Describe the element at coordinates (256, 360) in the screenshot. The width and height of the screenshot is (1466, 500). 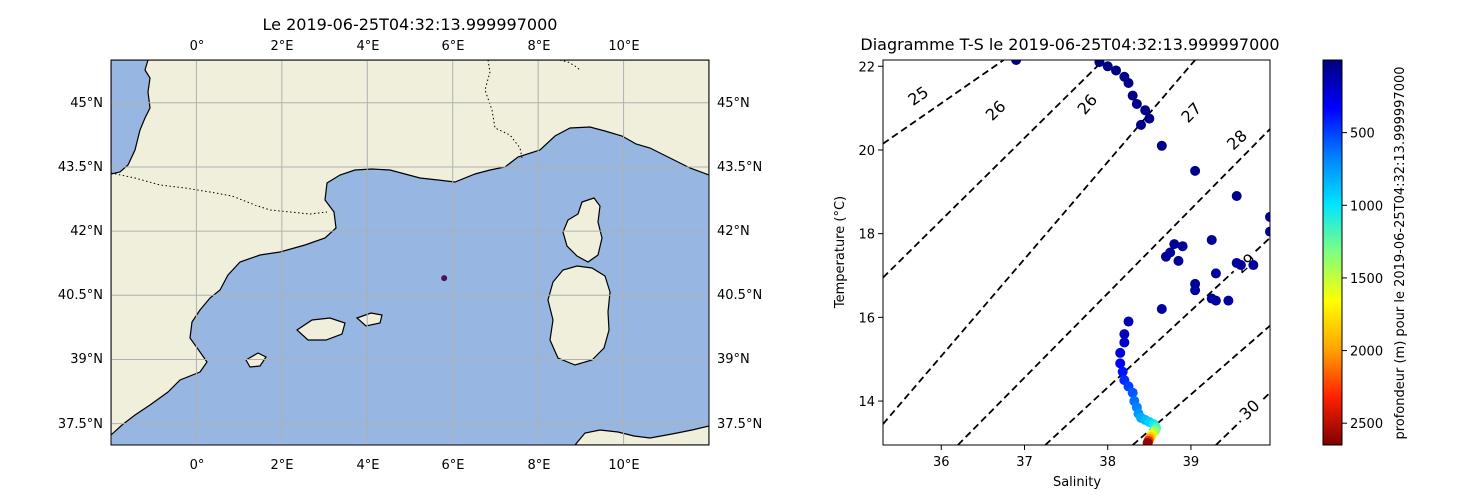
I see `land-ibiza` at that location.